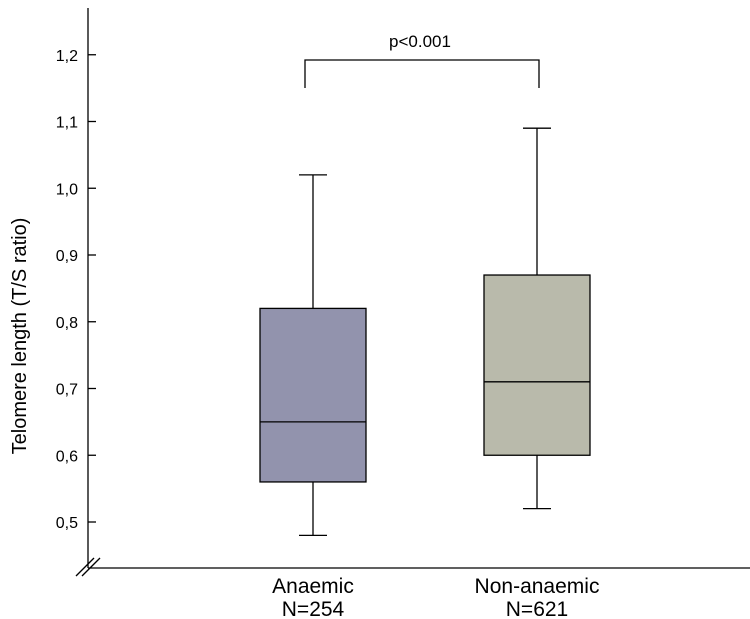 The width and height of the screenshot is (750, 619). I want to click on category-label: Non-anaemic, so click(537, 586).